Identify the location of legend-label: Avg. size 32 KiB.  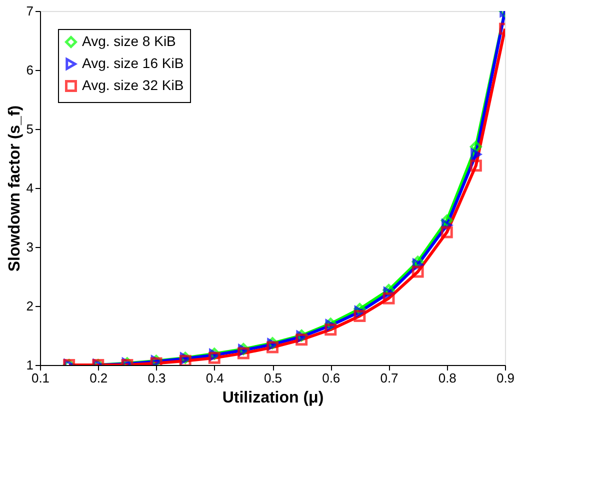
(133, 85).